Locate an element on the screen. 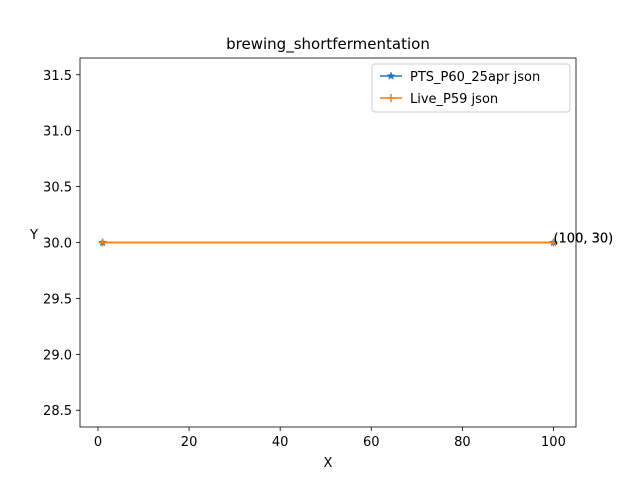  y-tick-label: 31.0 is located at coordinates (57, 132).